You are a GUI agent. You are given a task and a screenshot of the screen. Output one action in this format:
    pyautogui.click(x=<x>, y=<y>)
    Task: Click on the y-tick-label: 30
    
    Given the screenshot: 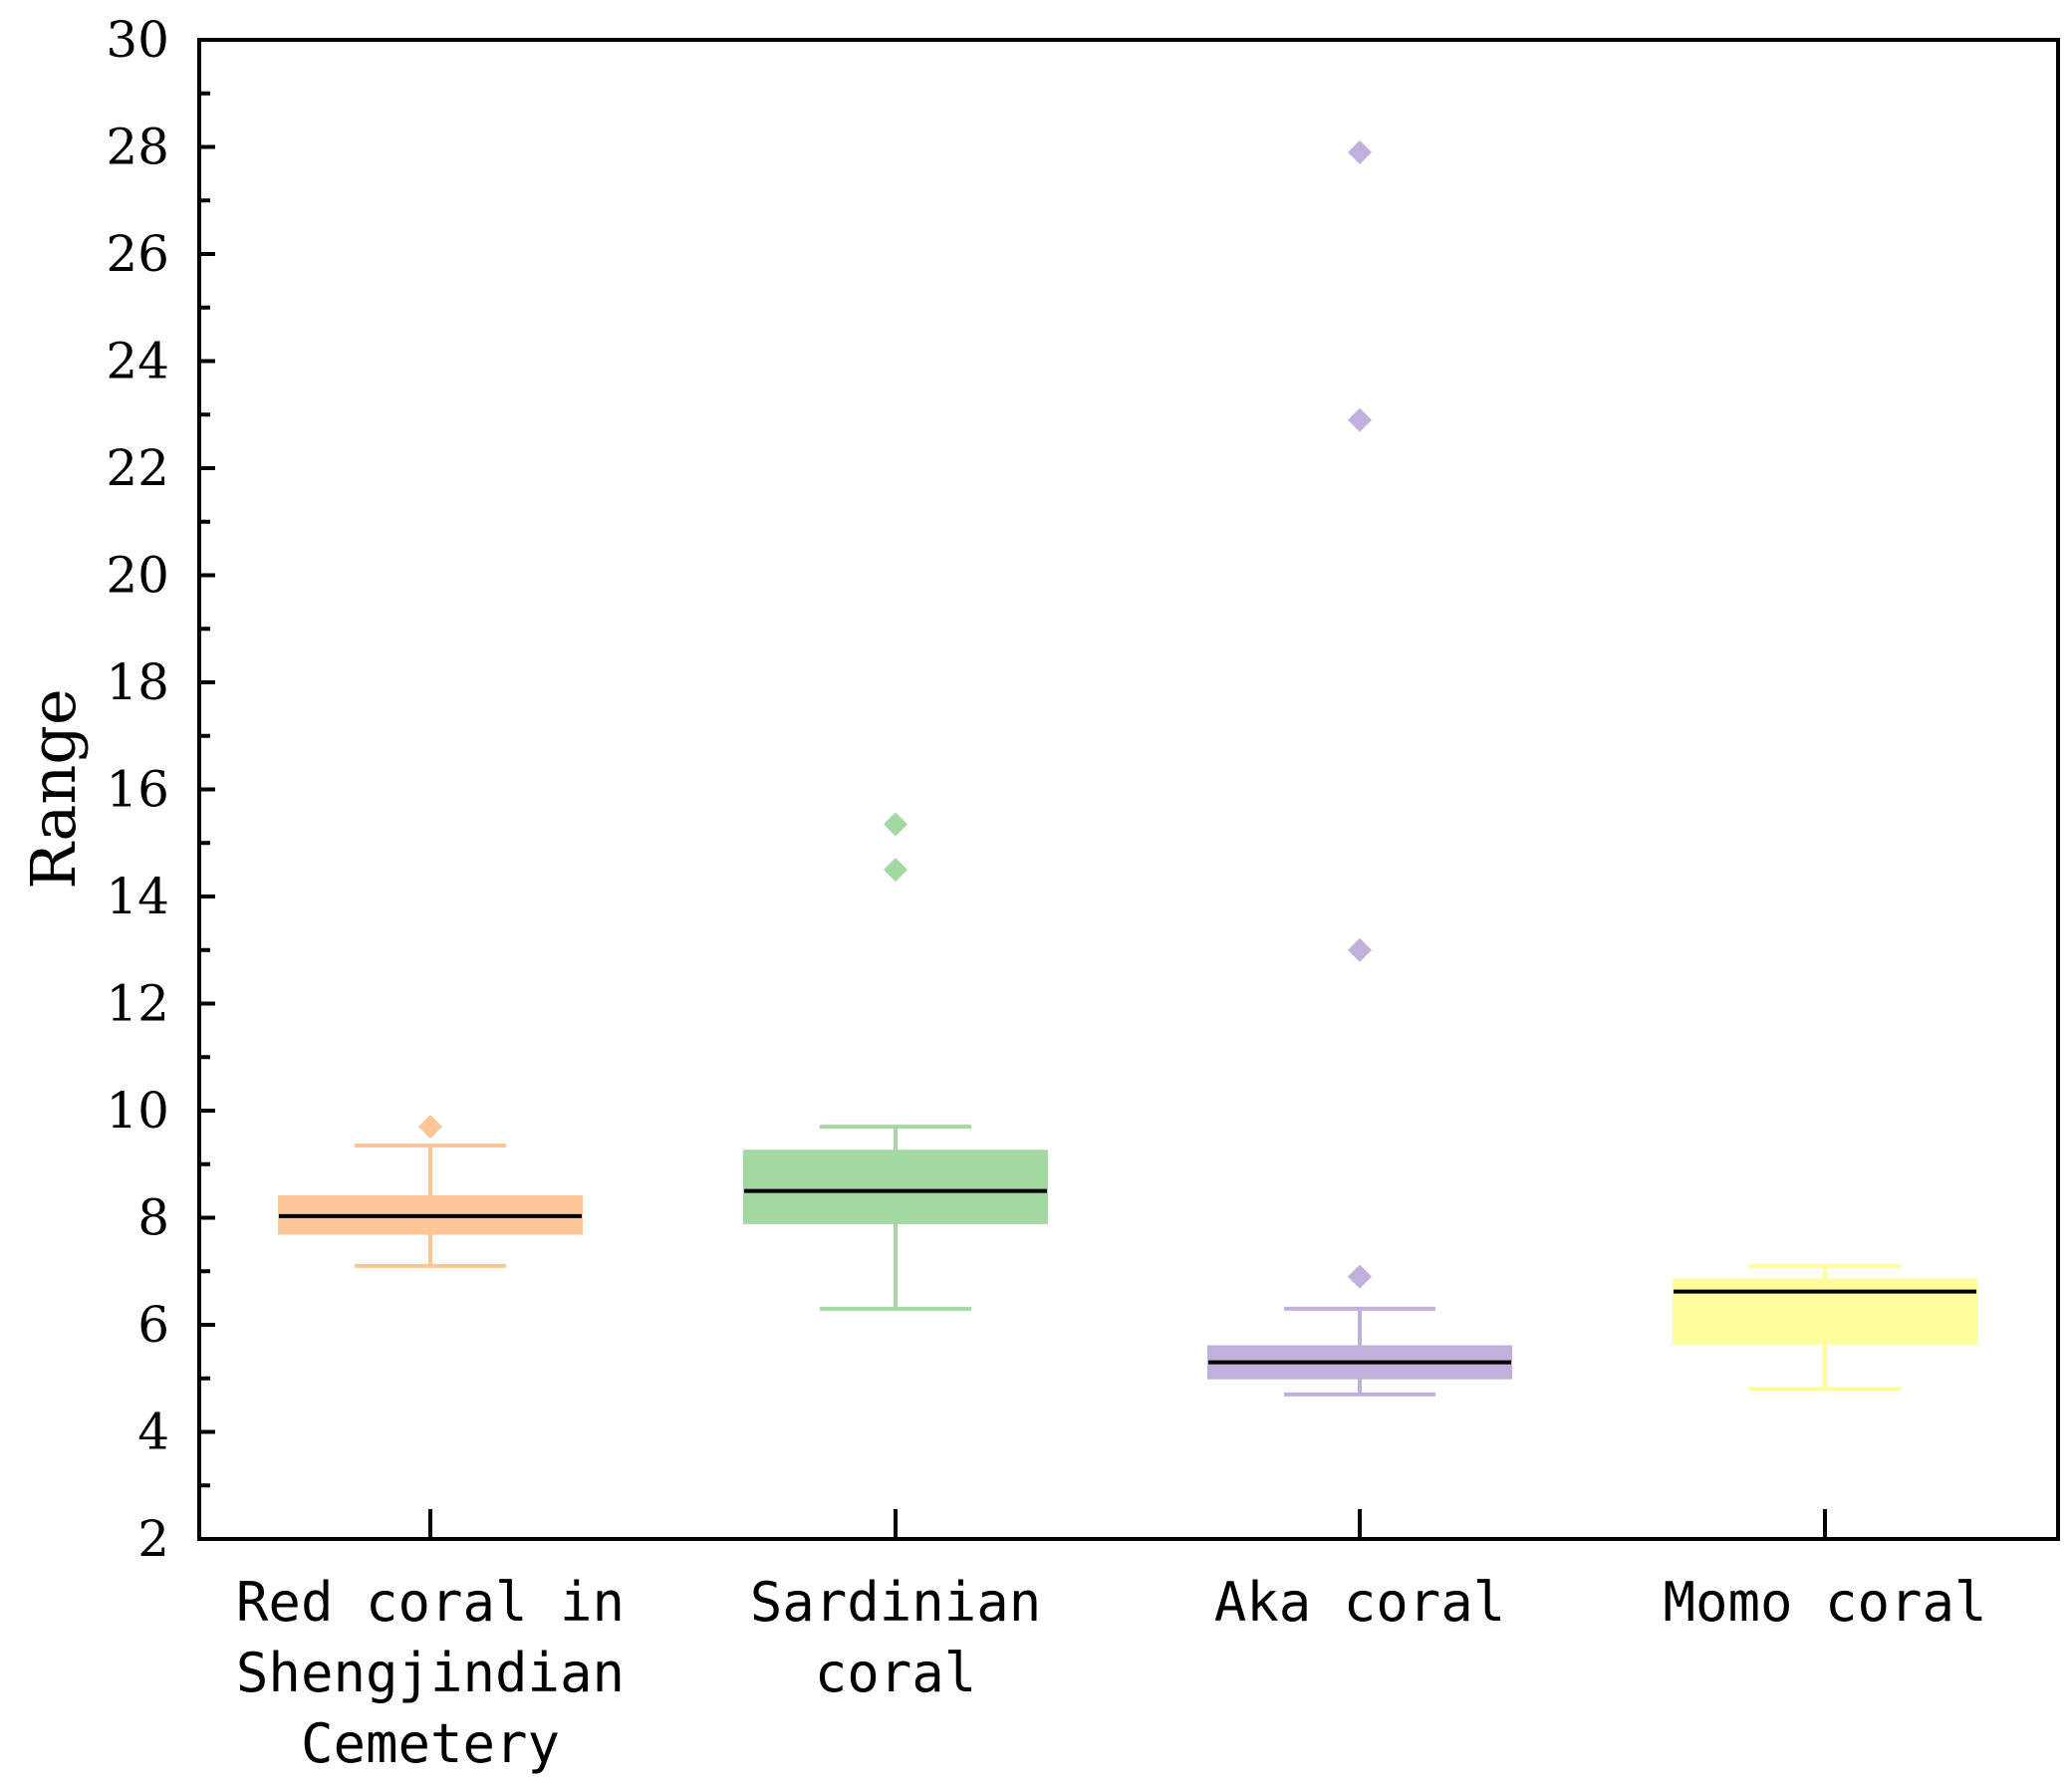 What is the action you would take?
    pyautogui.click(x=137, y=40)
    